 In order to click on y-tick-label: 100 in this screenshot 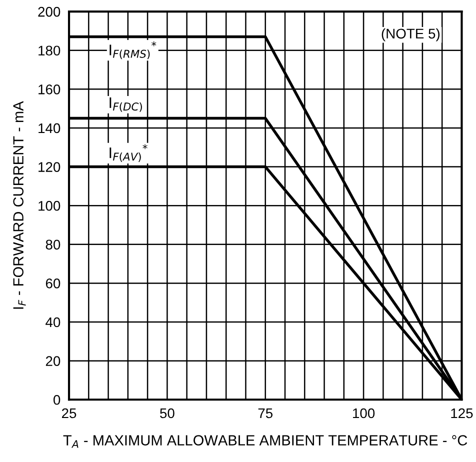, I will do `click(49, 205)`.